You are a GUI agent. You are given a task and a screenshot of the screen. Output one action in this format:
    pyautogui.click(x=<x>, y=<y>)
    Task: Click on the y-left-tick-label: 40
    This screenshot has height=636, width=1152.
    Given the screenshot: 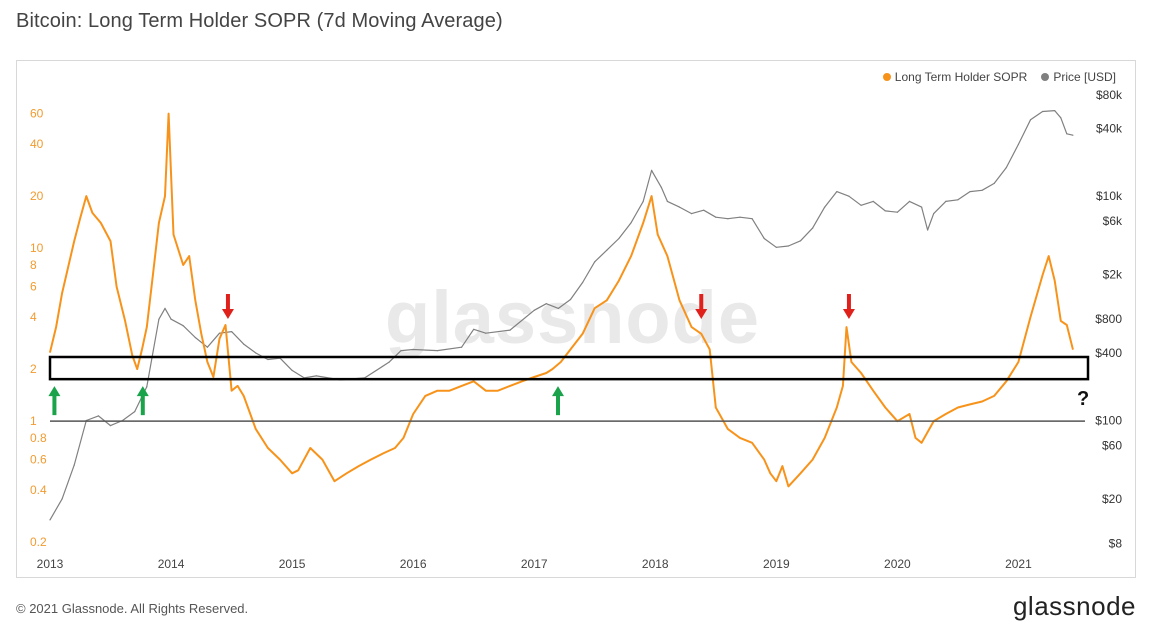 What is the action you would take?
    pyautogui.click(x=37, y=144)
    